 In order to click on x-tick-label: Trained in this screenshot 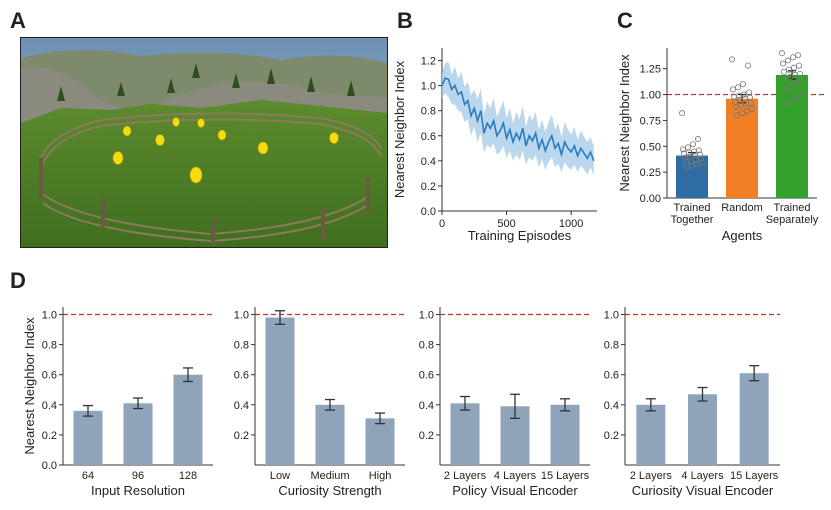, I will do `click(692, 208)`.